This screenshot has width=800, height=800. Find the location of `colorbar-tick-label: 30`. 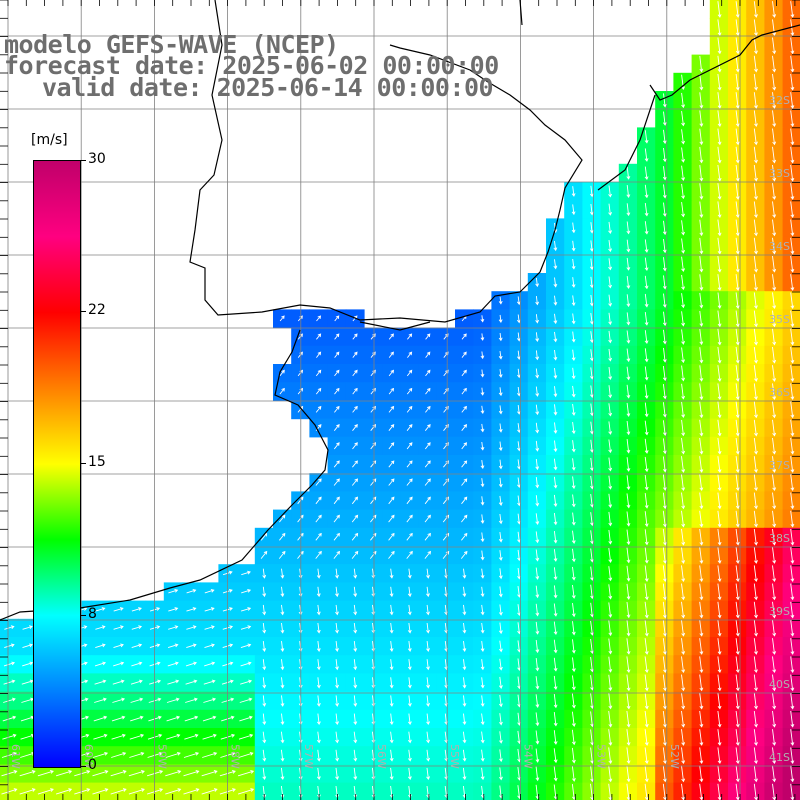

colorbar-tick-label: 30 is located at coordinates (97, 159).